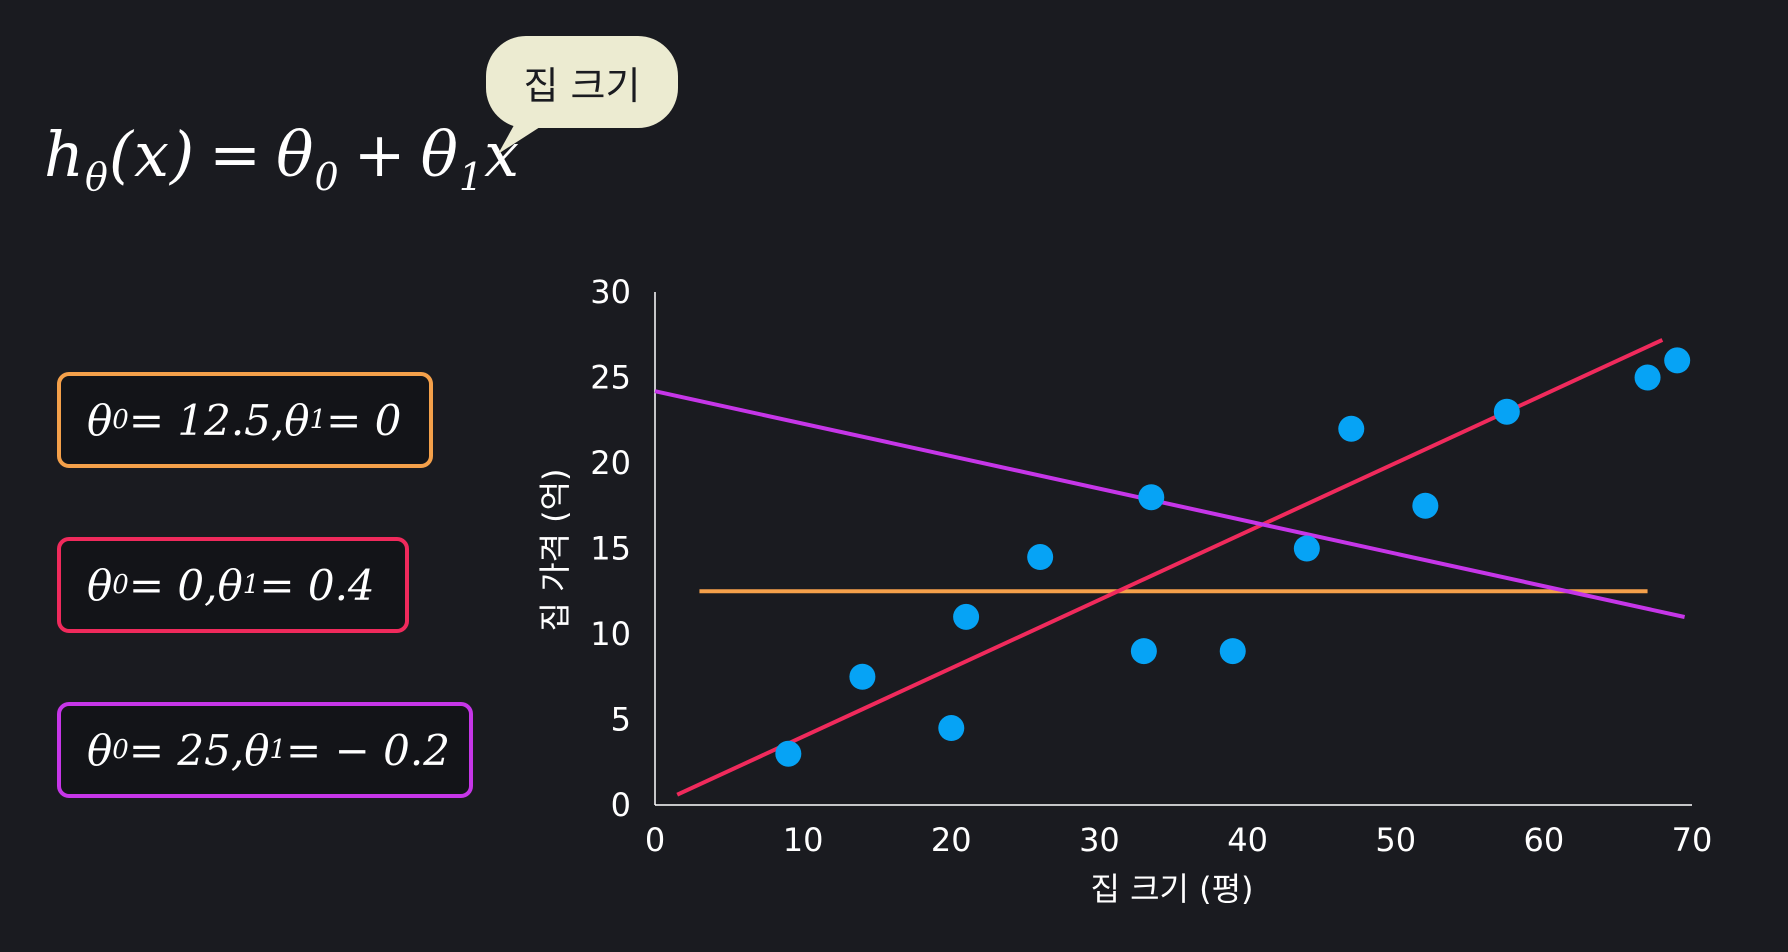 This screenshot has height=952, width=1788. I want to click on x-tick-label: 10, so click(803, 840).